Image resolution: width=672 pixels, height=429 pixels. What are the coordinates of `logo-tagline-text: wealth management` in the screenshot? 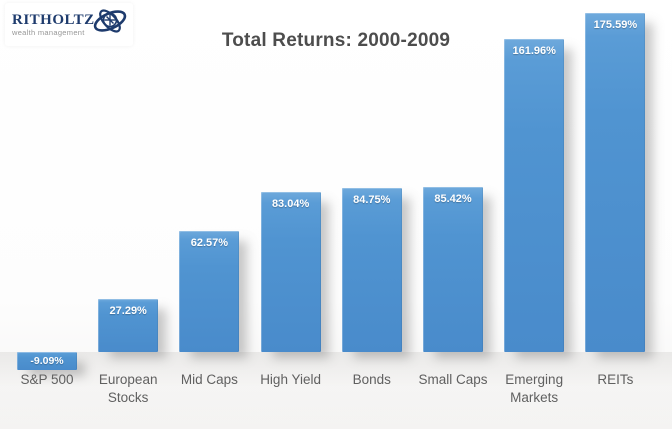 It's located at (48, 32).